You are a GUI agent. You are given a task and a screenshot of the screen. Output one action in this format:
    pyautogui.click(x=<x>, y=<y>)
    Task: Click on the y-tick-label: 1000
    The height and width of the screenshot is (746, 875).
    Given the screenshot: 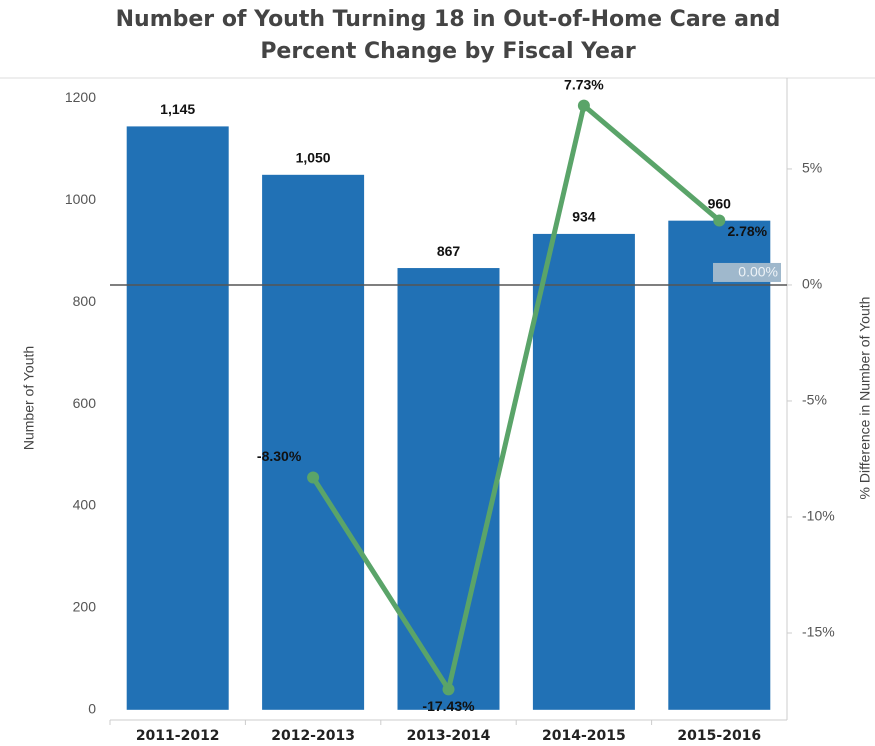 What is the action you would take?
    pyautogui.click(x=80, y=199)
    